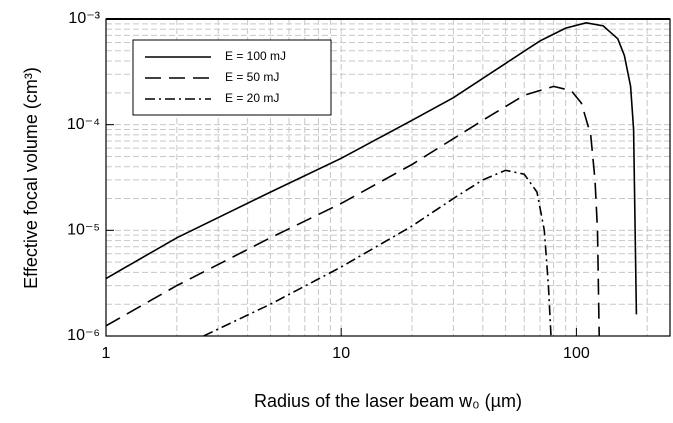  Describe the element at coordinates (84, 18) in the screenshot. I see `y-tick-label: 10⁻³` at that location.